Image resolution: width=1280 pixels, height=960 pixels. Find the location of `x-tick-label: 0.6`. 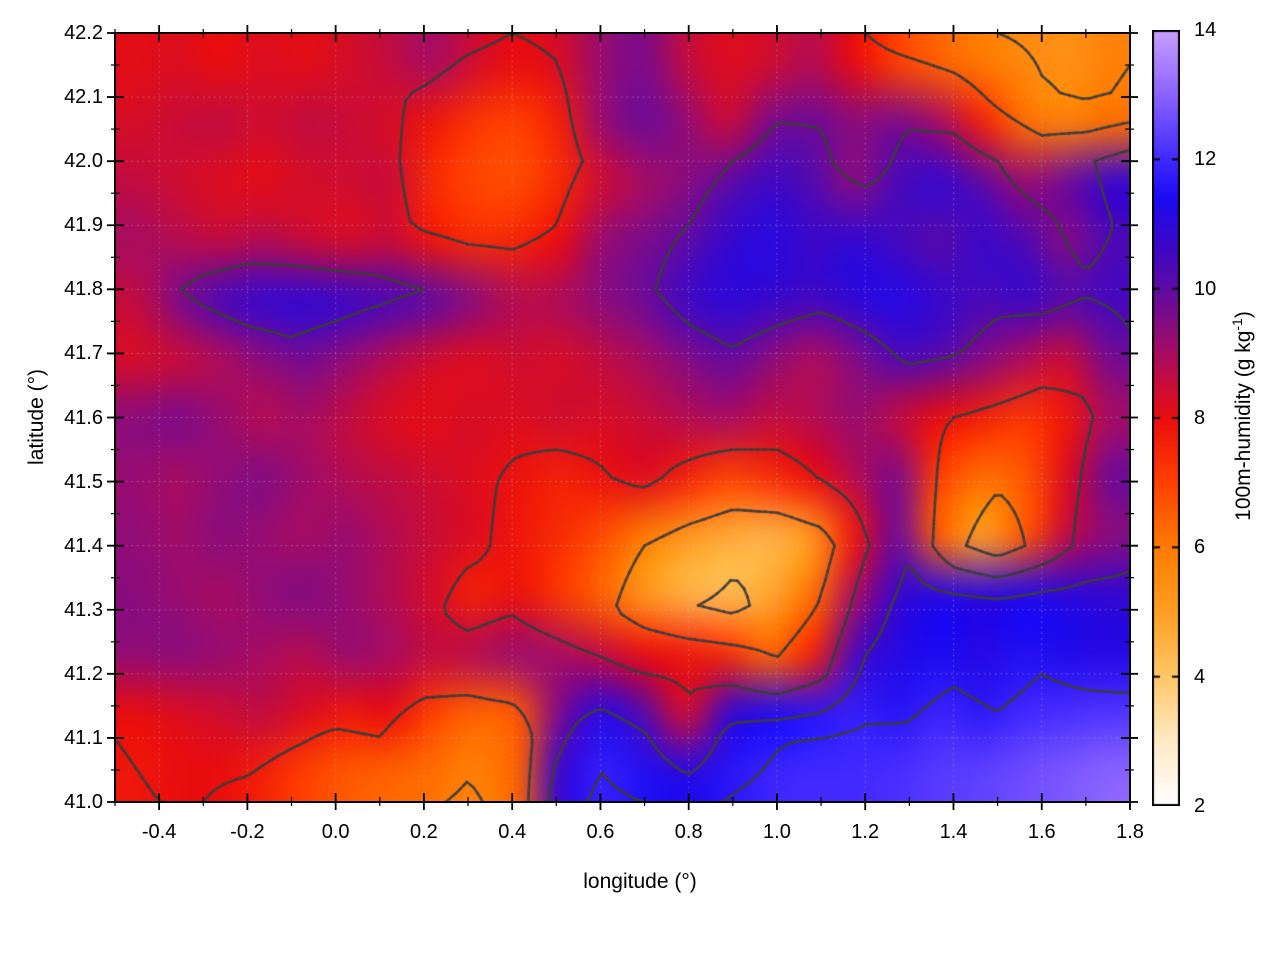

x-tick-label: 0.6 is located at coordinates (600, 832).